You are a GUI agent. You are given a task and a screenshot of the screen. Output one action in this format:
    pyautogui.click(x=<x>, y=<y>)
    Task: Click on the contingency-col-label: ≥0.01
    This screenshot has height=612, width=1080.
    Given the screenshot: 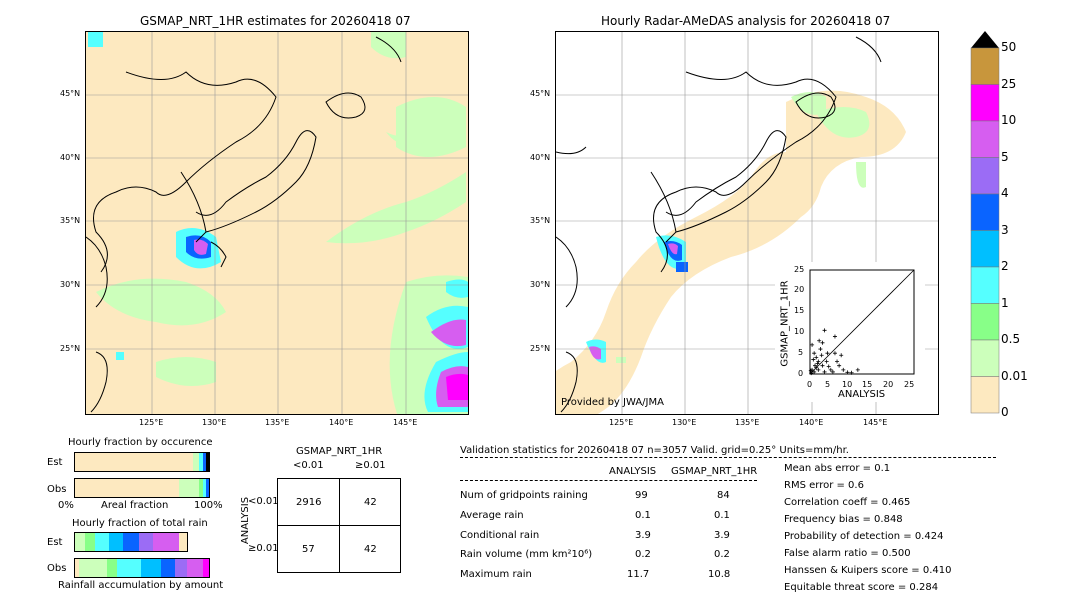 What is the action you would take?
    pyautogui.click(x=370, y=465)
    